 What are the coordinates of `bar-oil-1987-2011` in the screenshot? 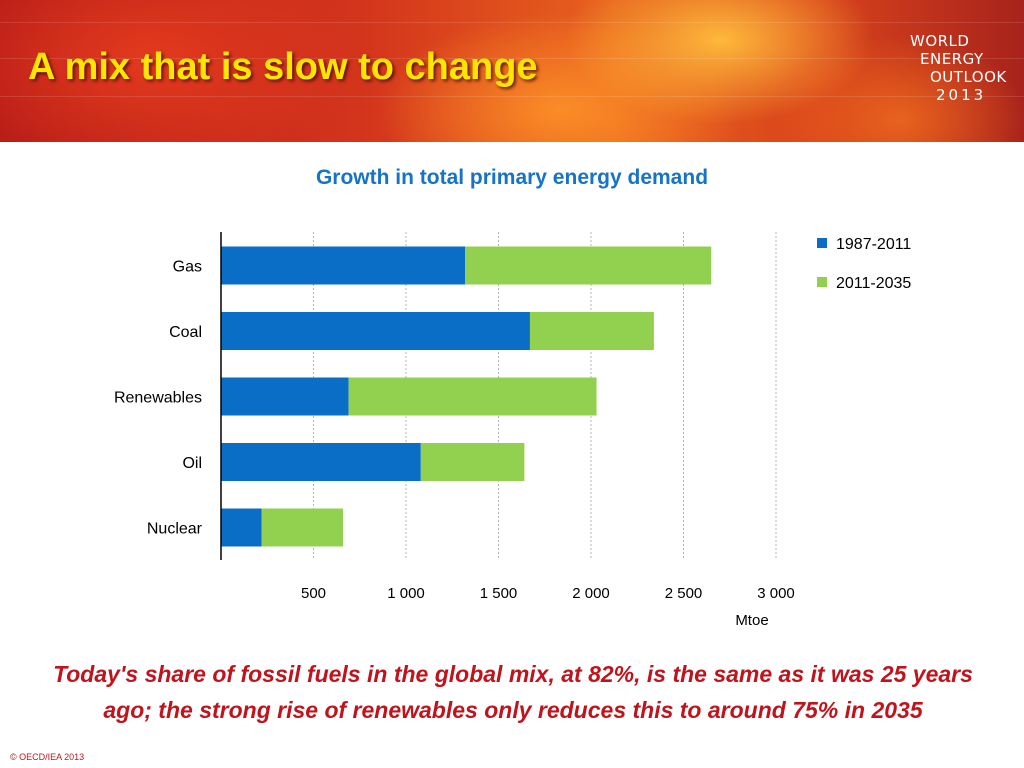 It's located at (321, 462).